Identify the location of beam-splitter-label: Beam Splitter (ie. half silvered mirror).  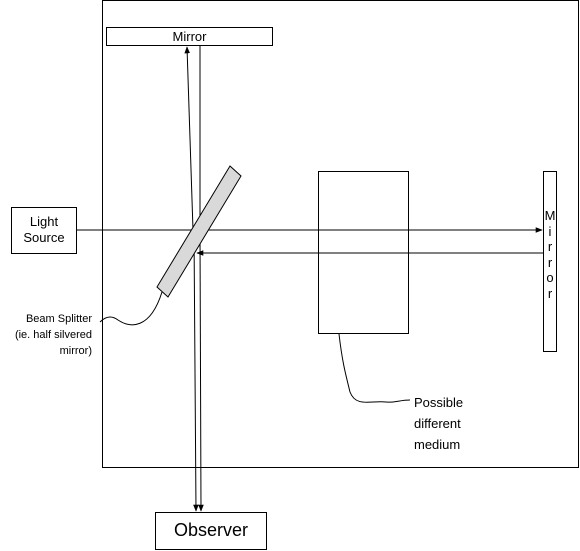
(46, 335).